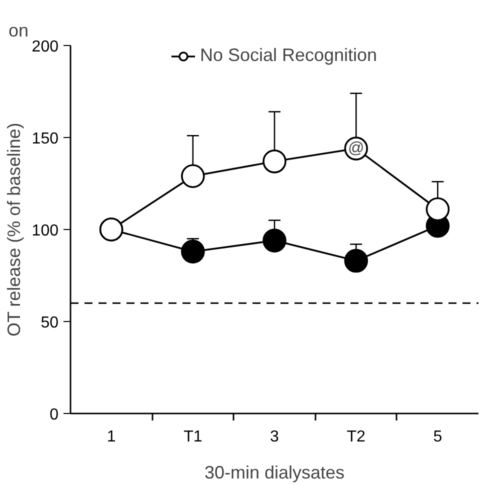 The width and height of the screenshot is (488, 485). What do you see at coordinates (45, 139) in the screenshot?
I see `y-tick-label: 150` at bounding box center [45, 139].